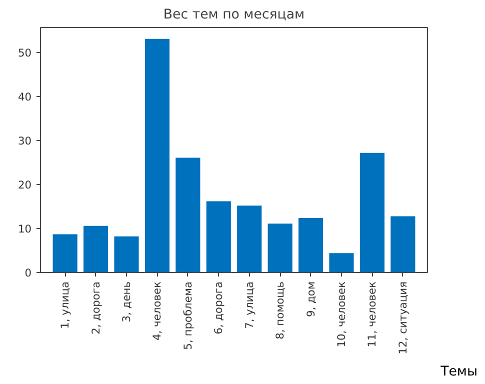 The image size is (485, 384). What do you see at coordinates (459, 372) in the screenshot?
I see `x-axis-title: Темы` at bounding box center [459, 372].